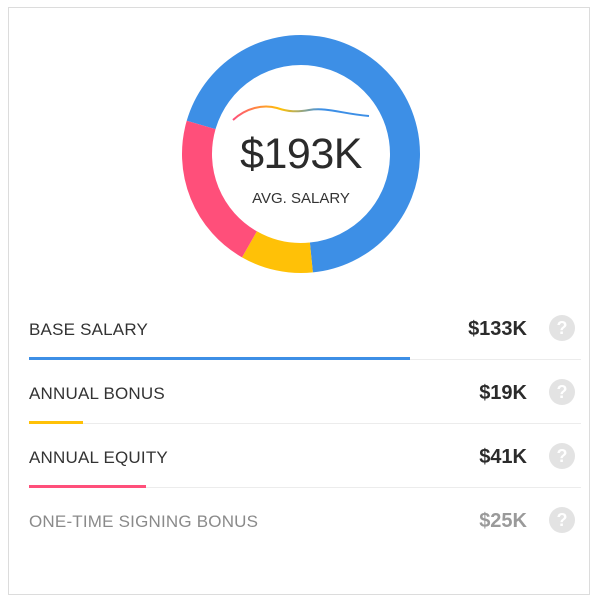 The width and height of the screenshot is (600, 603). Describe the element at coordinates (497, 329) in the screenshot. I see `row-value: $133K` at that location.